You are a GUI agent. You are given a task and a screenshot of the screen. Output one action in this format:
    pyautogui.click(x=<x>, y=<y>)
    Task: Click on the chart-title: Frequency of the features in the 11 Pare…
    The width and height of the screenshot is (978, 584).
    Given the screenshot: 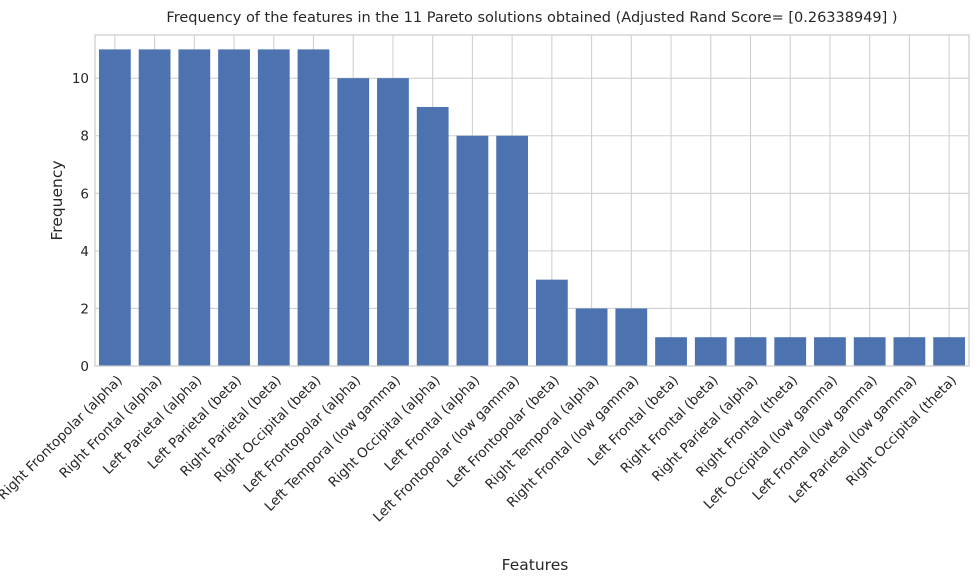 What is the action you would take?
    pyautogui.click(x=531, y=18)
    